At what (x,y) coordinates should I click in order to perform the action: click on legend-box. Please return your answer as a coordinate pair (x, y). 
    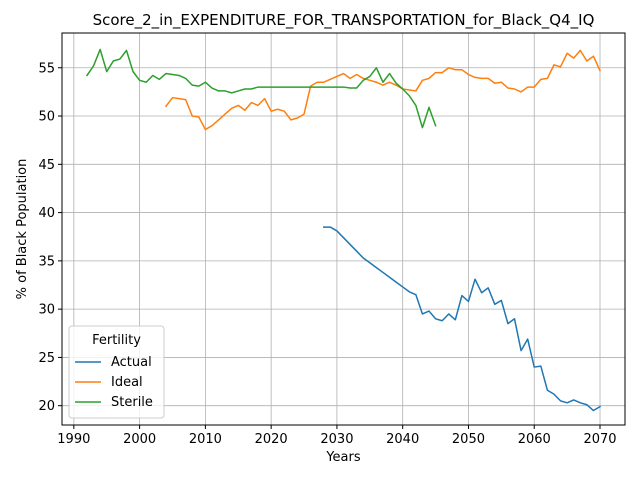
    Looking at the image, I should click on (116, 372).